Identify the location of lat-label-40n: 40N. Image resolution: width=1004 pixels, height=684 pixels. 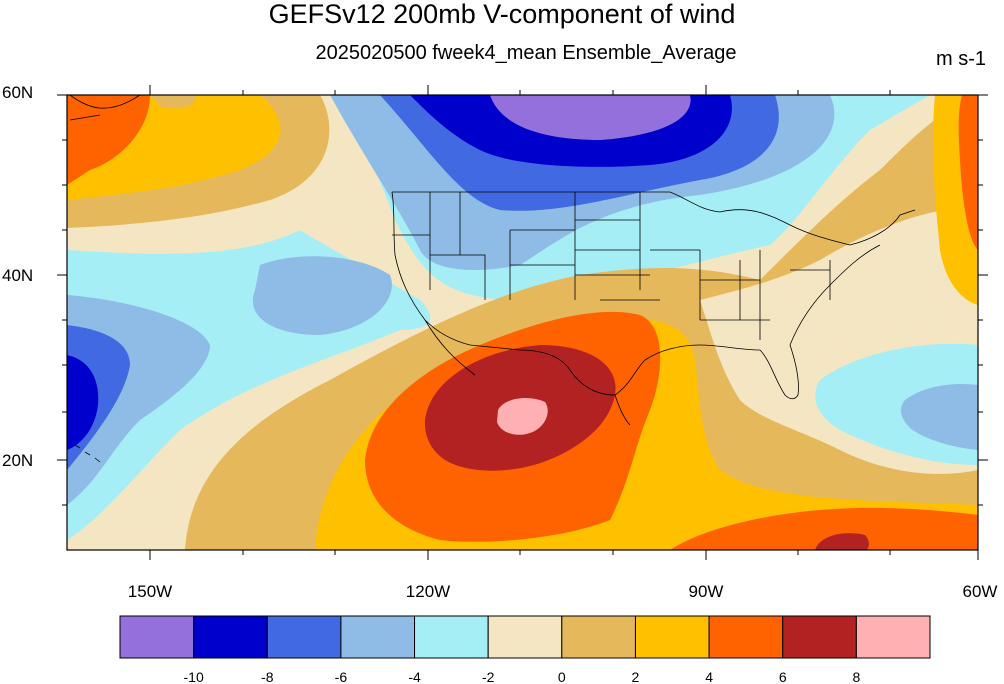
(17, 275).